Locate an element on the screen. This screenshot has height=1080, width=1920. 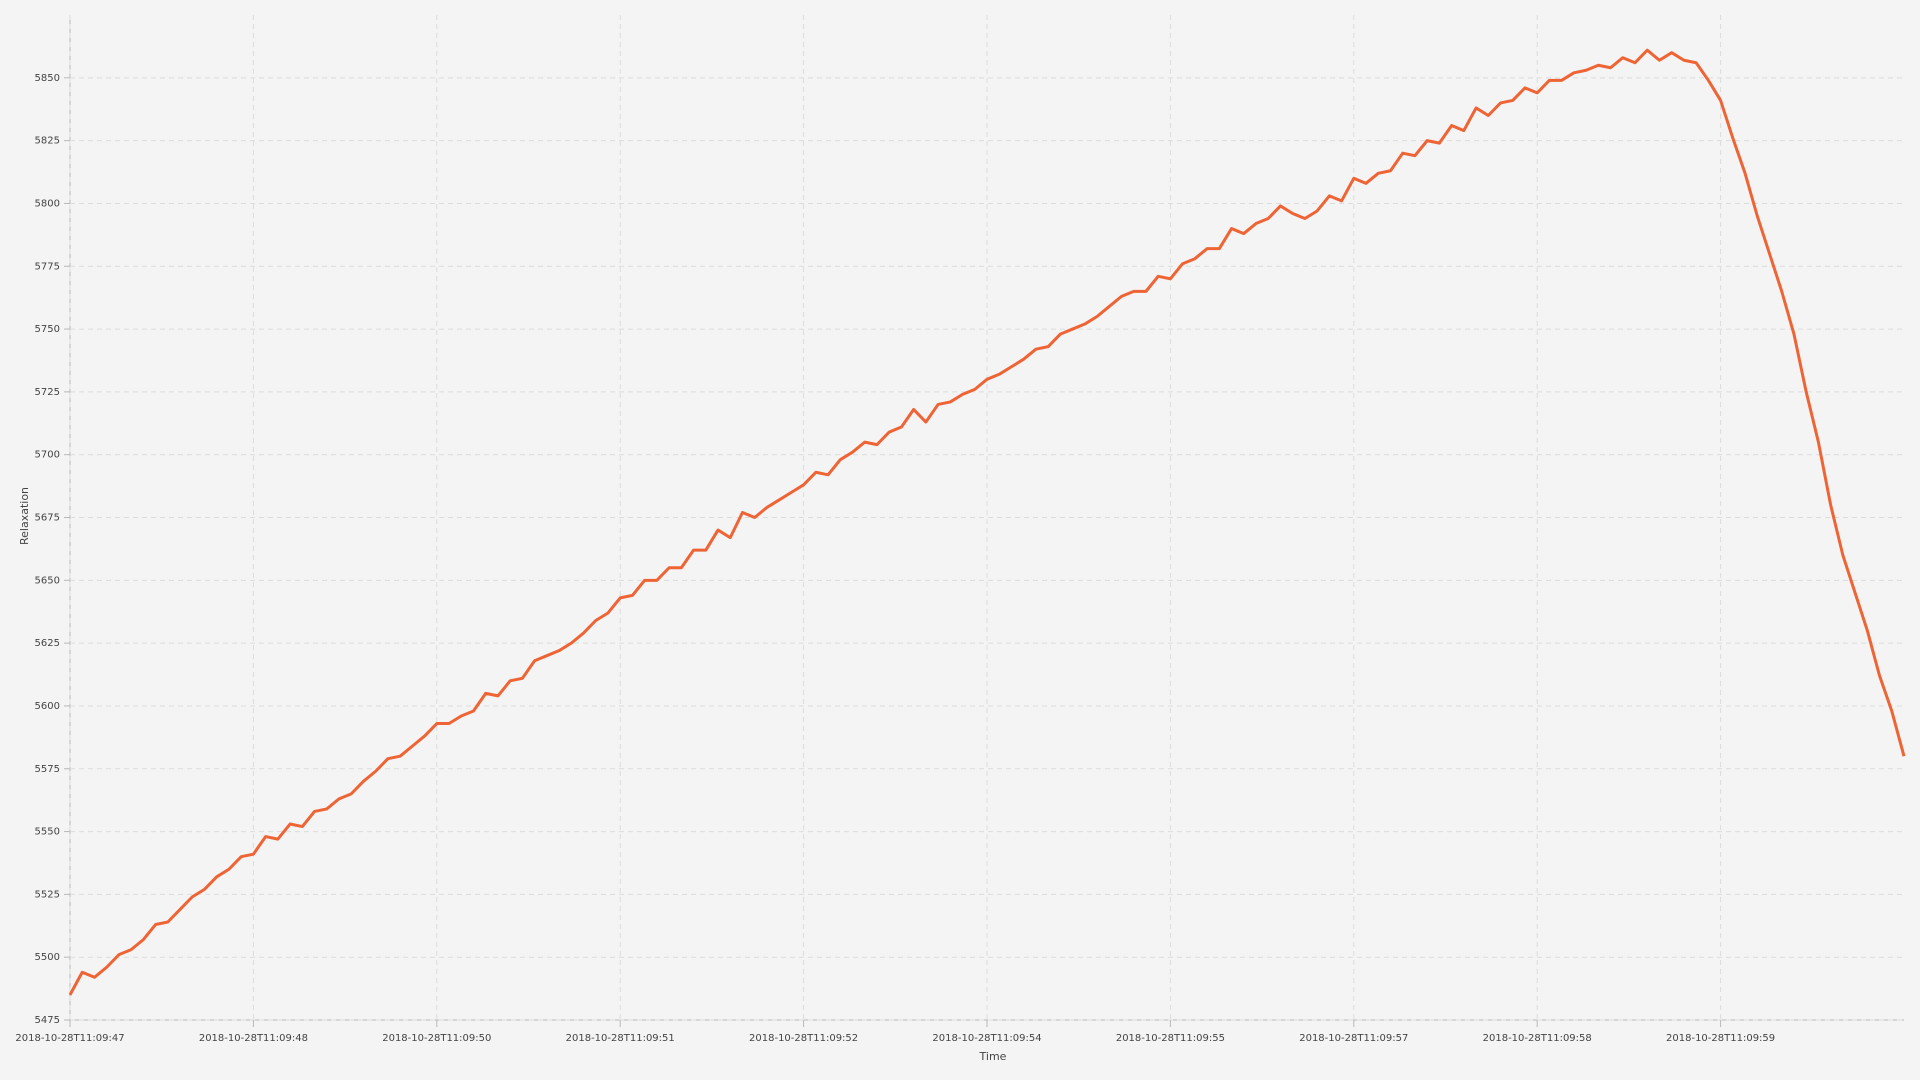
y-tick-label: 5625 is located at coordinates (47, 643).